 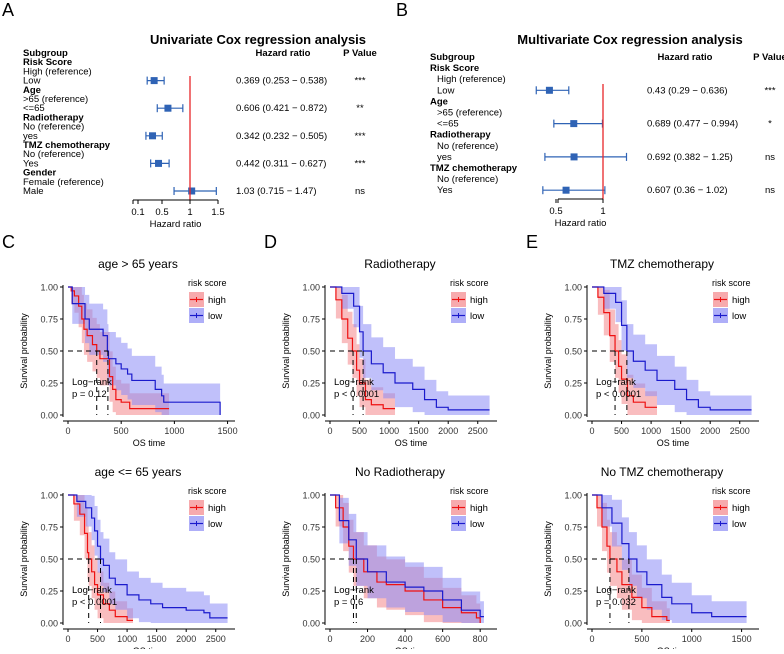 What do you see at coordinates (45, 53) in the screenshot?
I see `header-subgroup: Subgroup` at bounding box center [45, 53].